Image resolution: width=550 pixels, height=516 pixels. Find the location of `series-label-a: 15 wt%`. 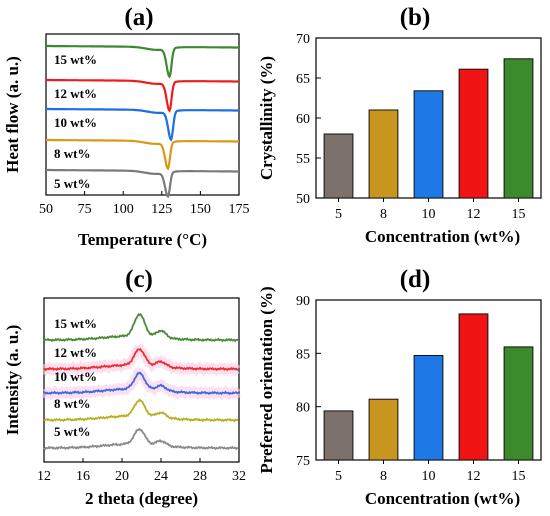

series-label-a: 15 wt% is located at coordinates (75, 59).